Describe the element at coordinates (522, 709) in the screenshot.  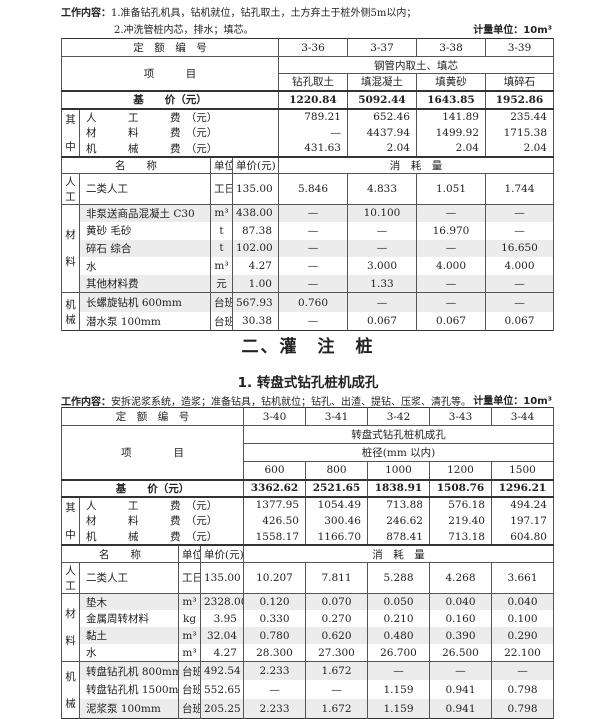
I see `consumption-value: 0.798` at that location.